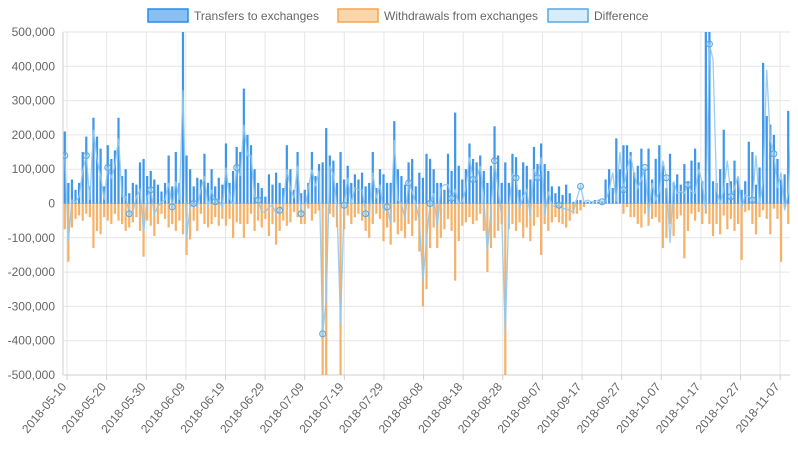 The image size is (798, 450). What do you see at coordinates (32, 272) in the screenshot?
I see `y-tick-label: -200,000` at bounding box center [32, 272].